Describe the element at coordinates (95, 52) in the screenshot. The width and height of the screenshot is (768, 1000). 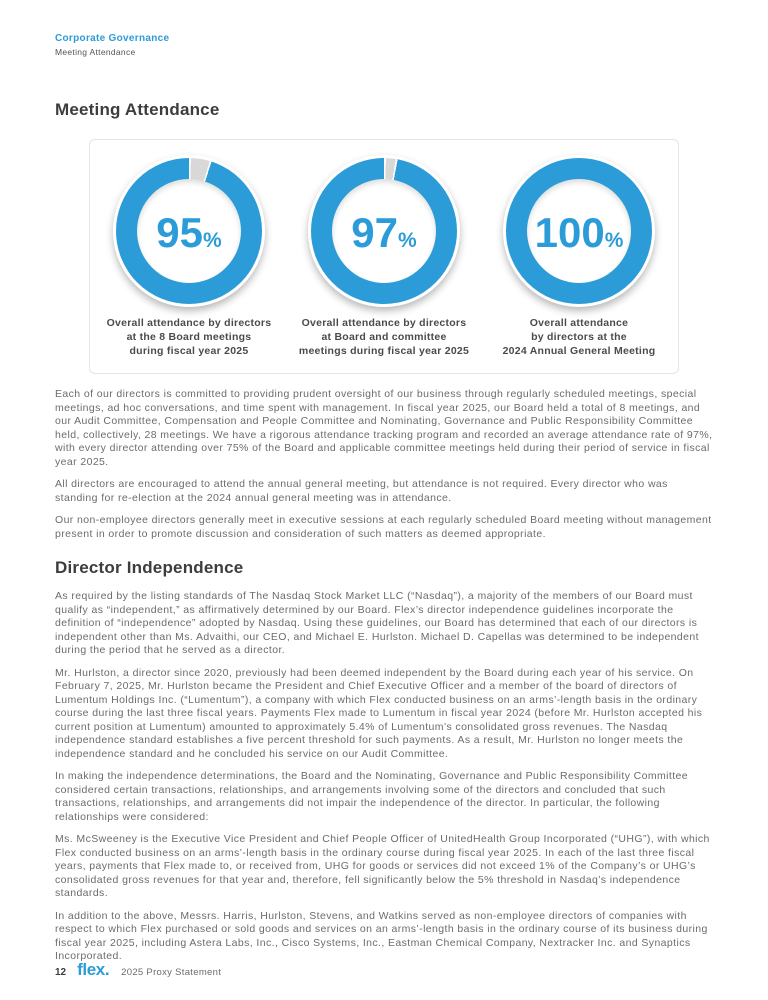
I see `breadcrumb-subsection: Meeting Attendance` at that location.